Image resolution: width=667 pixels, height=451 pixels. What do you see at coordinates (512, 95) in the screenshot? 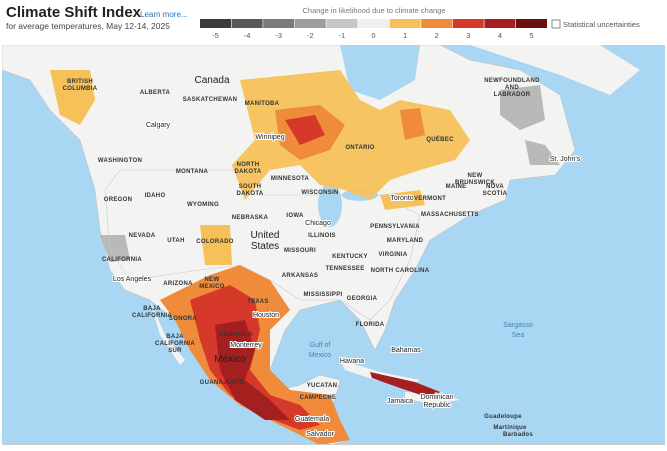
I see `map-label: LABRADOR` at bounding box center [512, 95].